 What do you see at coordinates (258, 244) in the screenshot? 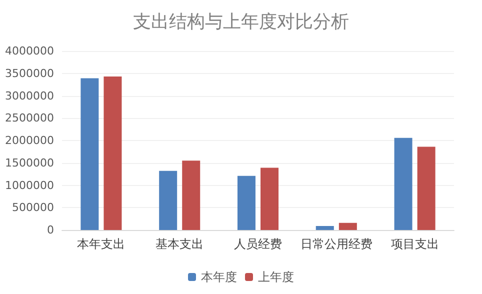
I see `x-tick-label: 人员经费` at bounding box center [258, 244].